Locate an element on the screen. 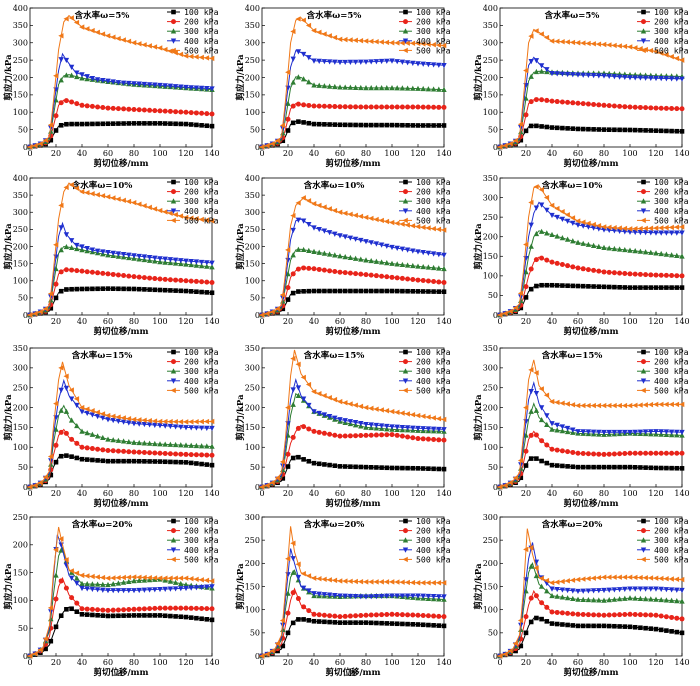  y-tick-label: 350 is located at coordinates (20, 25).